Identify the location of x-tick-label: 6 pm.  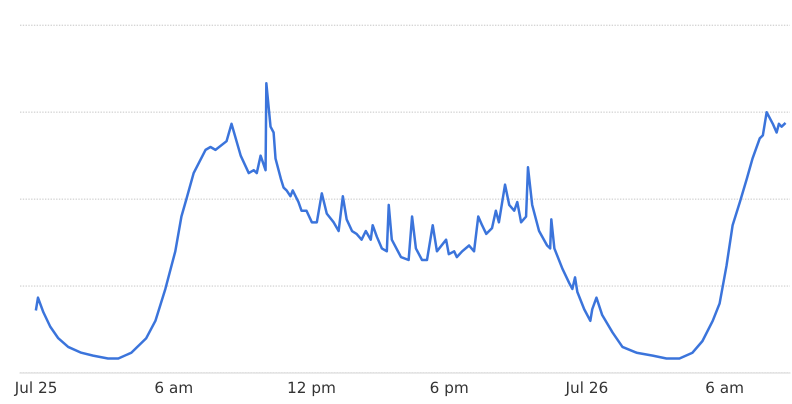
(449, 389).